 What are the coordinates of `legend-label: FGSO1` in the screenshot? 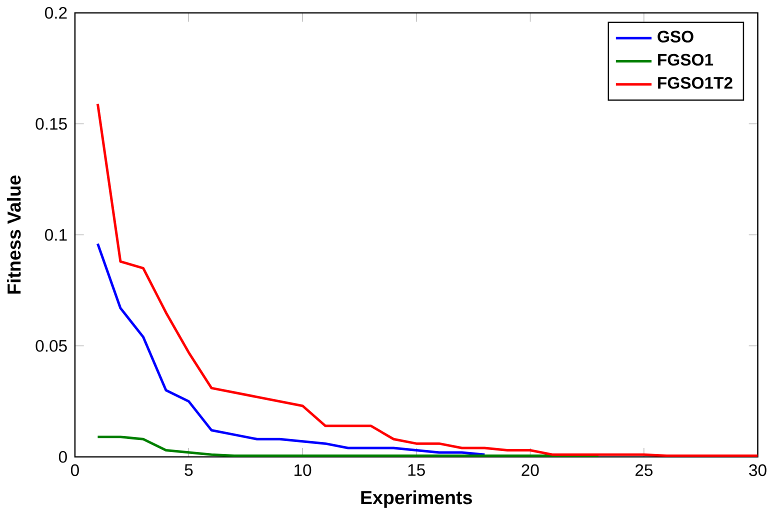 It's located at (686, 60).